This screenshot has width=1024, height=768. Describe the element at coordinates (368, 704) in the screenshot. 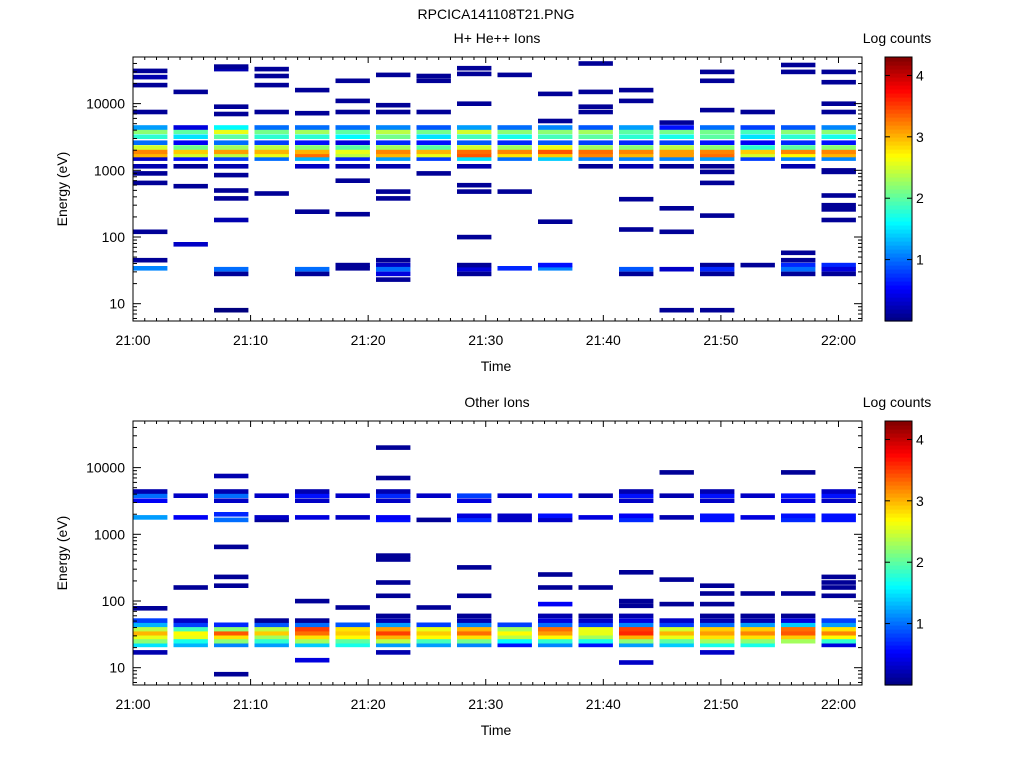

I see `x-tick-label: 21:20` at that location.